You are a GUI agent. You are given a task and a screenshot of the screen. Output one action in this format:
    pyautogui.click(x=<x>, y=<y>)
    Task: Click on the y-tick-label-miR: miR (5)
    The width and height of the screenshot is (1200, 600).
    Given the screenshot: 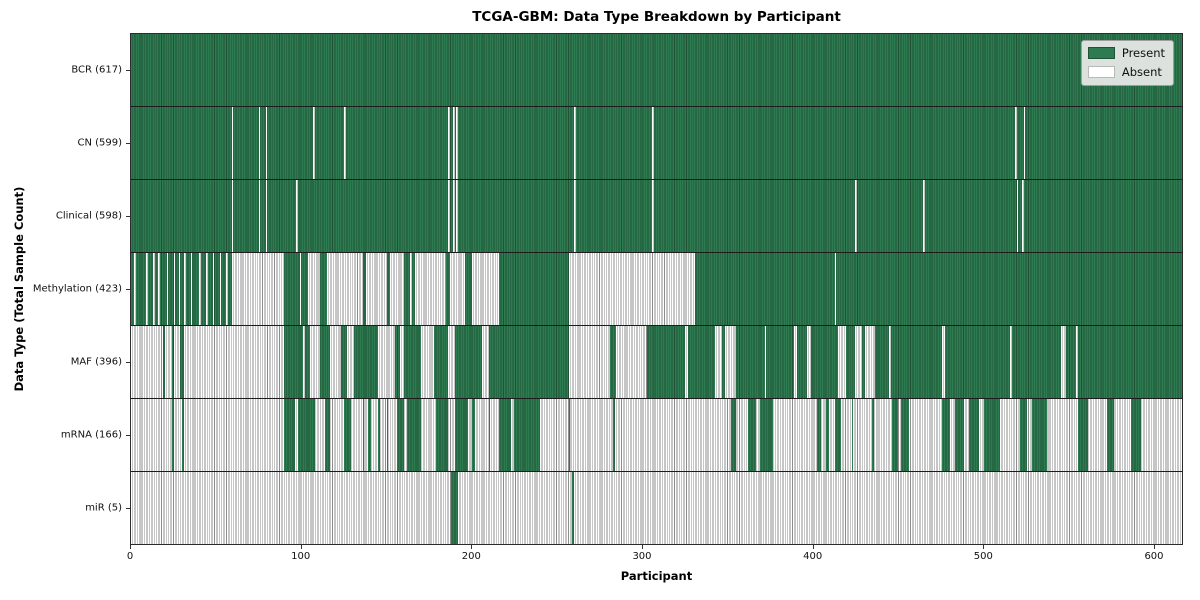 What is the action you would take?
    pyautogui.click(x=103, y=508)
    